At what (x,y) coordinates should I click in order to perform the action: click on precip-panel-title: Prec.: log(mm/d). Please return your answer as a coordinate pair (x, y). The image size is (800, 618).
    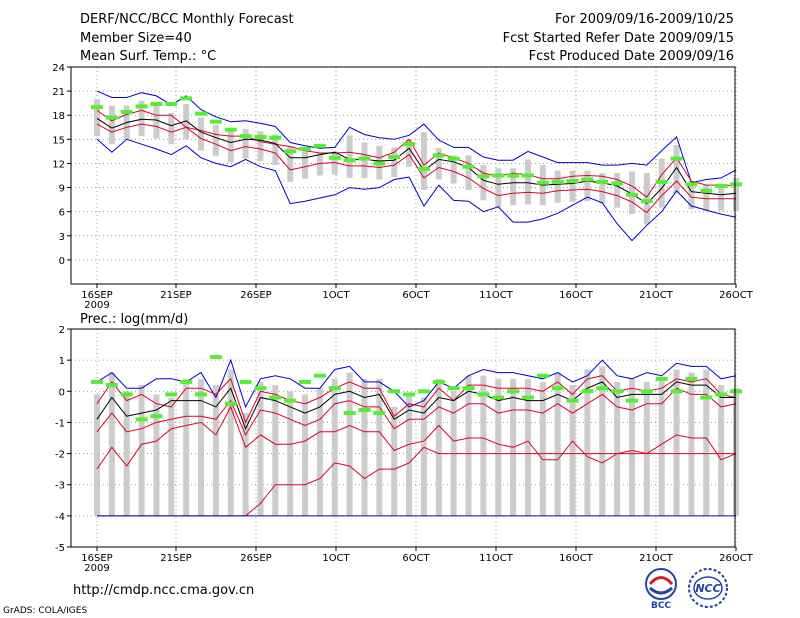
    Looking at the image, I should click on (134, 319).